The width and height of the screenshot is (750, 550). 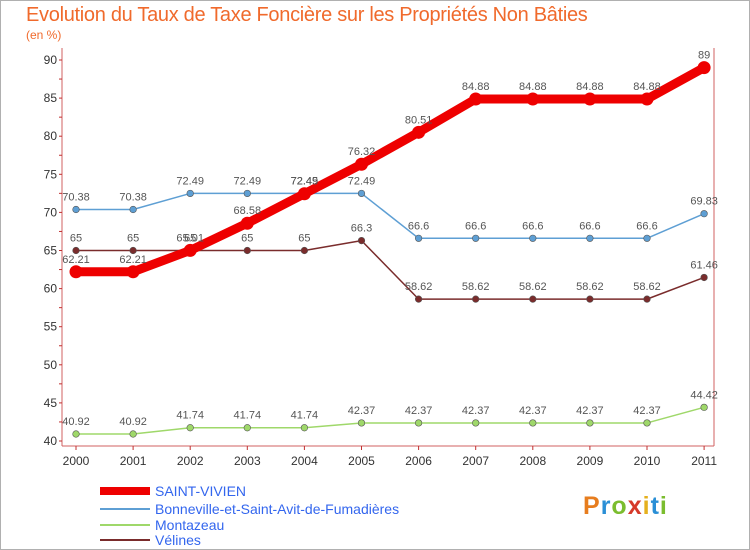 What do you see at coordinates (51, 174) in the screenshot?
I see `y-tick-label: 75` at bounding box center [51, 174].